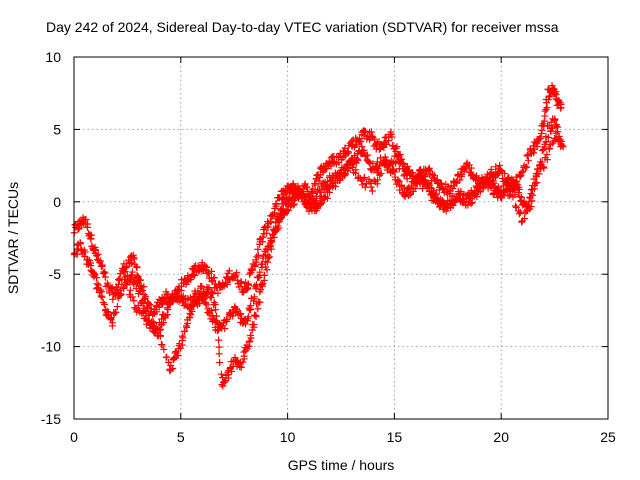 This screenshot has height=480, width=640. What do you see at coordinates (53, 57) in the screenshot?
I see `y-tick-label: 10` at bounding box center [53, 57].